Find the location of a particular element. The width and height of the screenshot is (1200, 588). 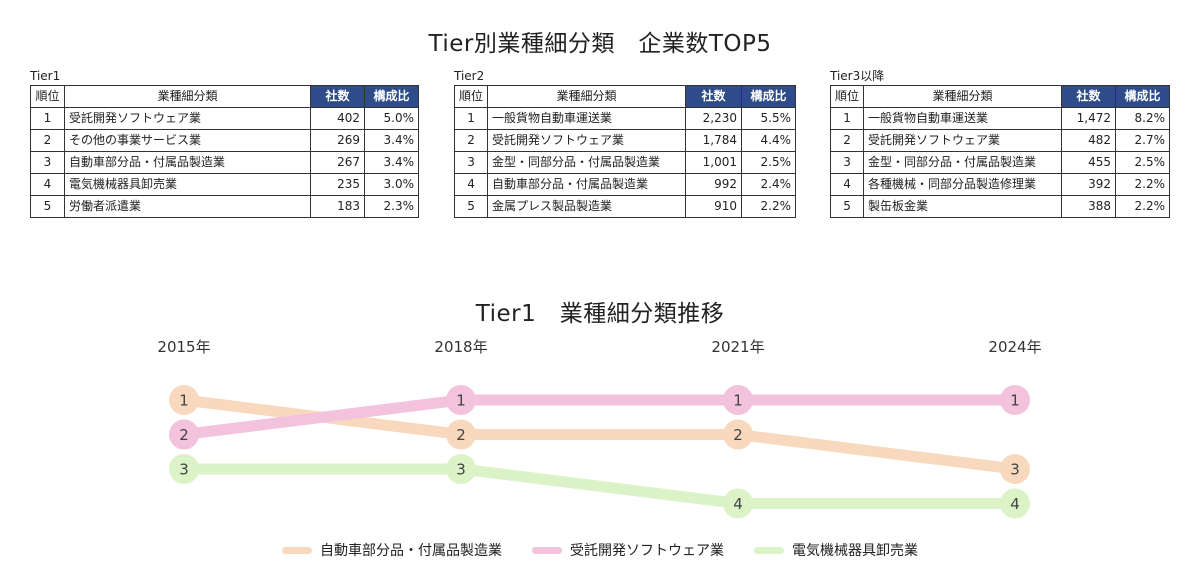

table-row: 5 労働者派遣業 183 2.3% is located at coordinates (224, 206).